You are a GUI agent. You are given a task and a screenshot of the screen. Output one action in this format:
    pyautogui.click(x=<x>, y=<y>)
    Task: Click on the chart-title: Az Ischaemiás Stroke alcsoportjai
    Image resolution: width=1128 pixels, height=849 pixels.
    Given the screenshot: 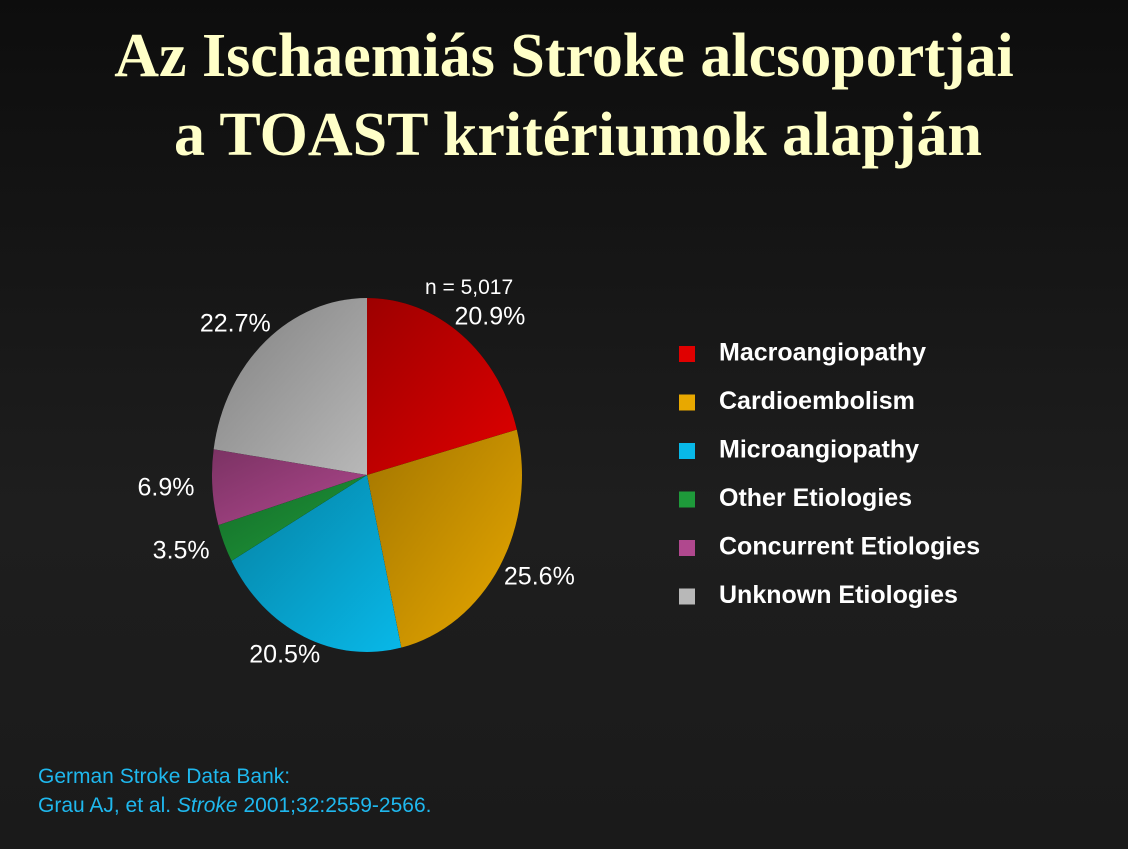 What is the action you would take?
    pyautogui.click(x=563, y=56)
    